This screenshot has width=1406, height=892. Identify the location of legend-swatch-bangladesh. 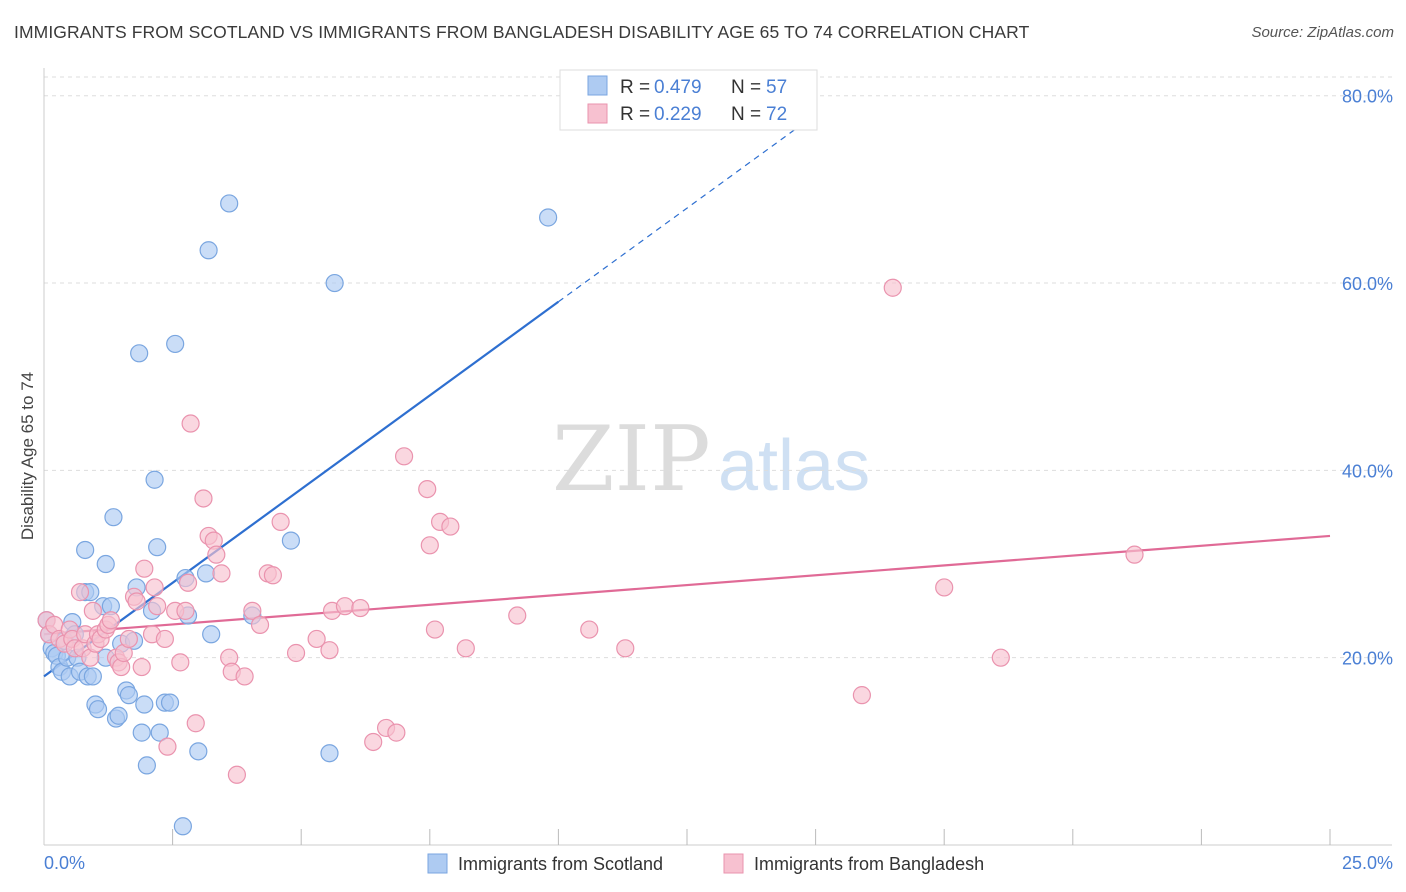
(597, 113).